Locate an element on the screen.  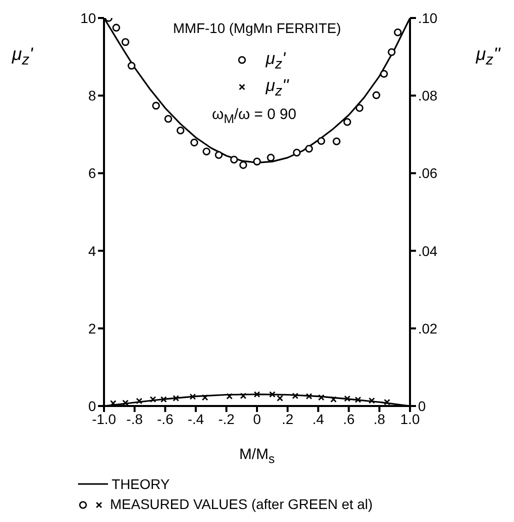
x-tick-label: .6 is located at coordinates (348, 418).